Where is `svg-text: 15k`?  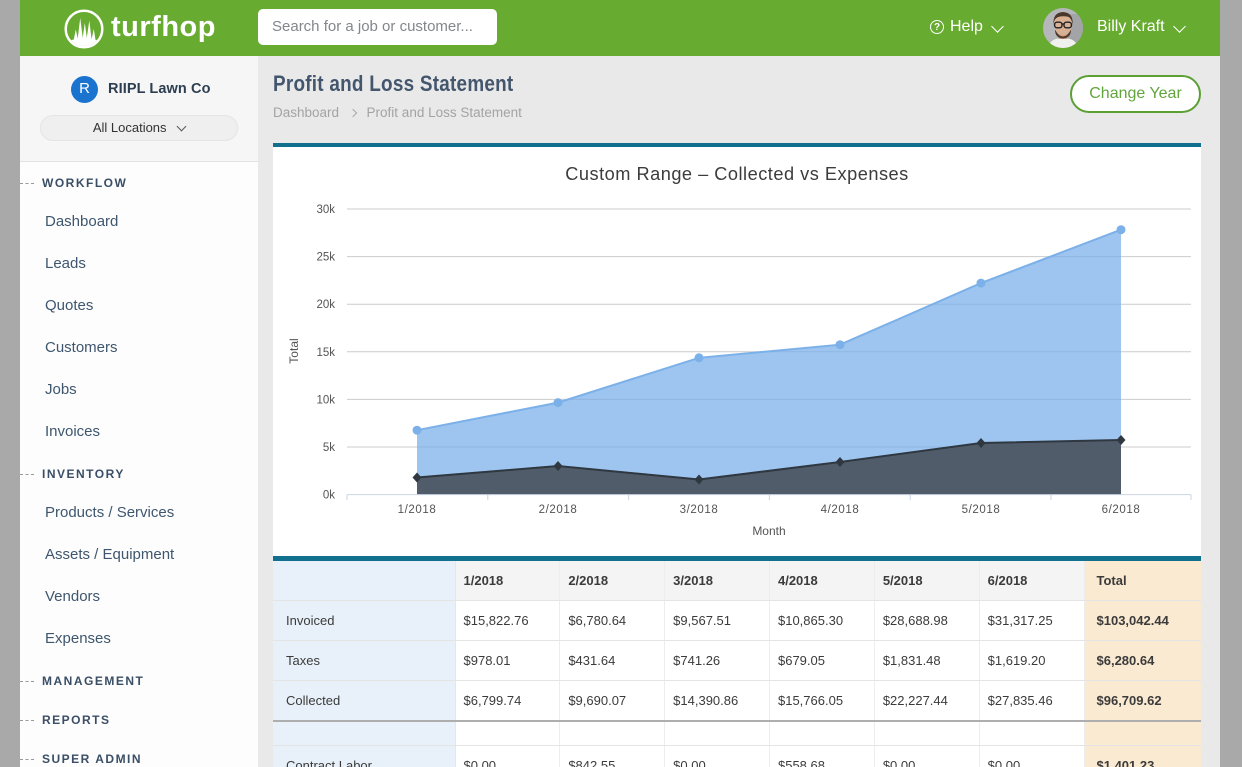
svg-text: 15k is located at coordinates (325, 353).